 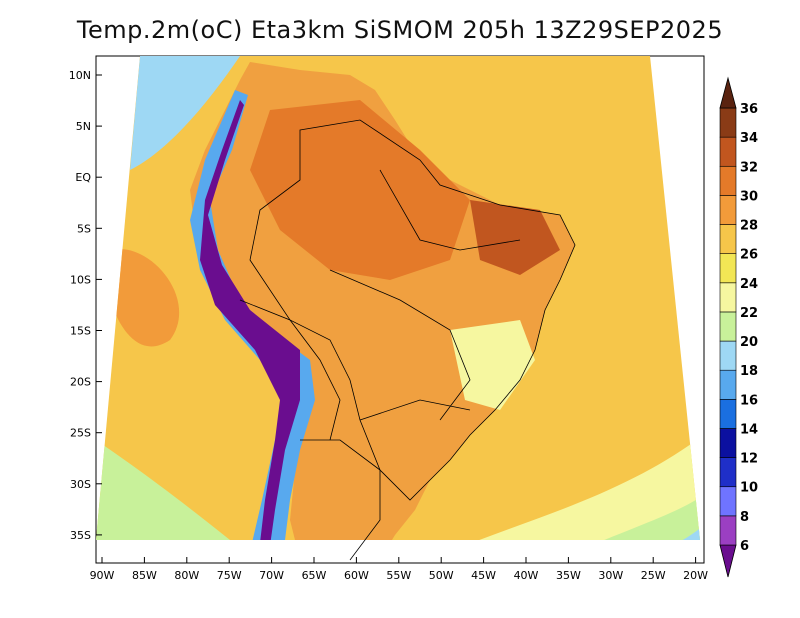 I want to click on lon-label: 50W, so click(x=441, y=575).